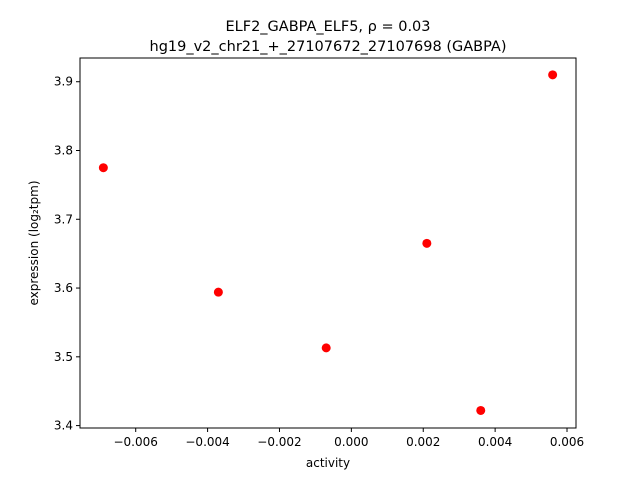 This screenshot has height=480, width=640. What do you see at coordinates (63, 426) in the screenshot?
I see `y-tick-label: 3.4` at bounding box center [63, 426].